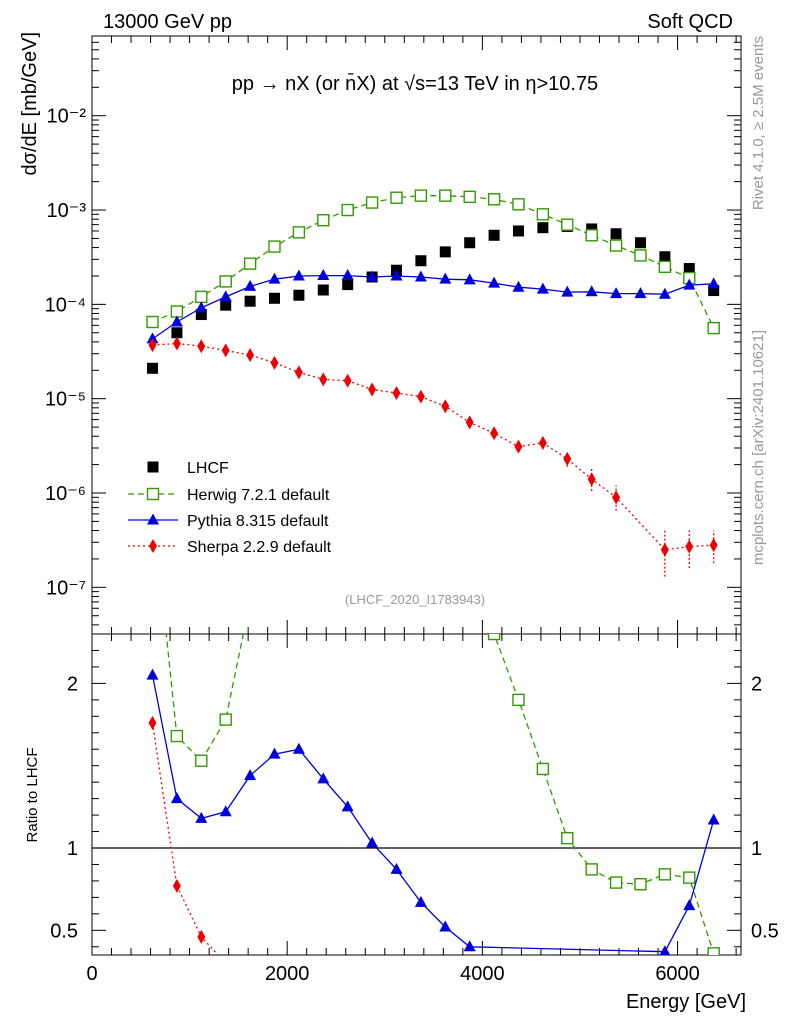  What do you see at coordinates (153, 467) in the screenshot?
I see `legend-marker-data` at bounding box center [153, 467].